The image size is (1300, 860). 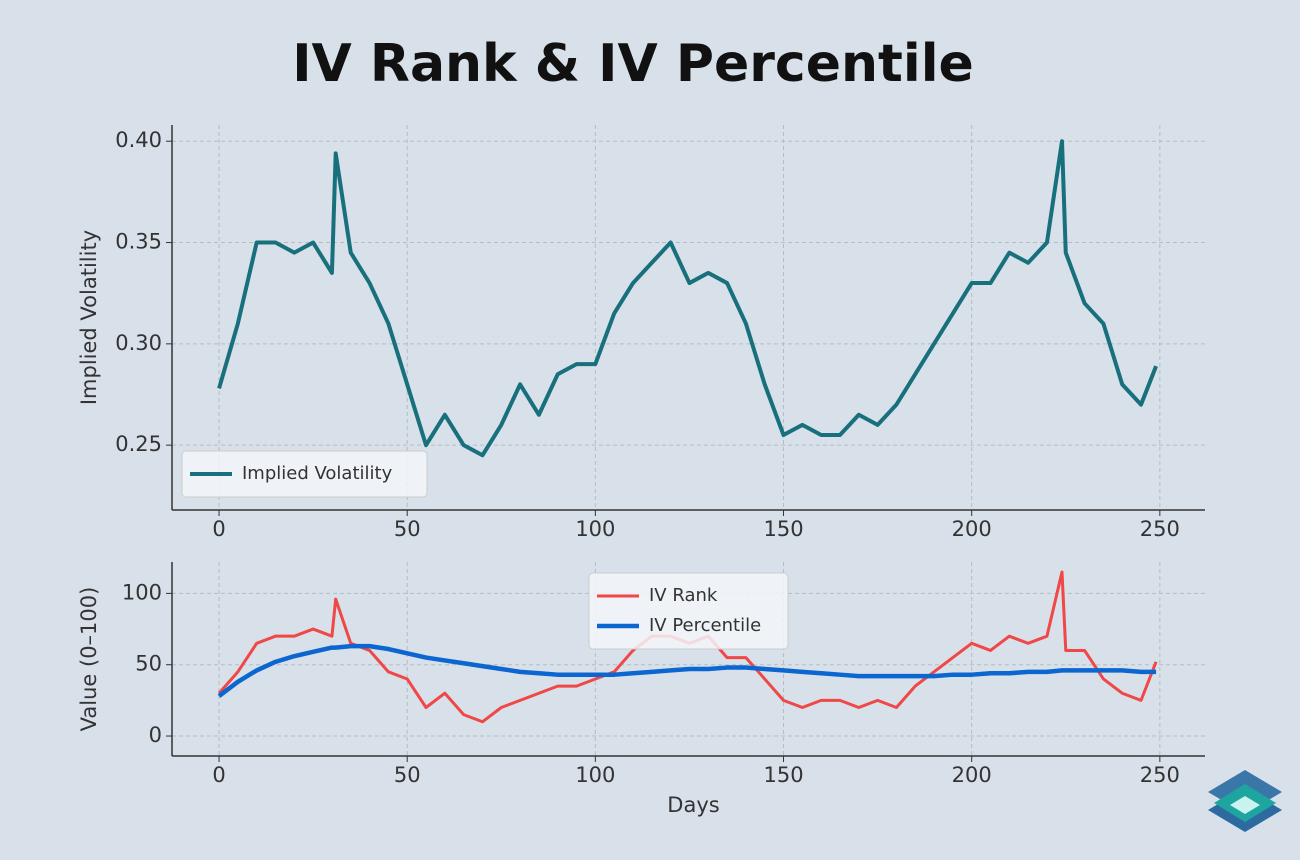 What do you see at coordinates (683, 595) in the screenshot?
I see `legend-label: IV Rank` at bounding box center [683, 595].